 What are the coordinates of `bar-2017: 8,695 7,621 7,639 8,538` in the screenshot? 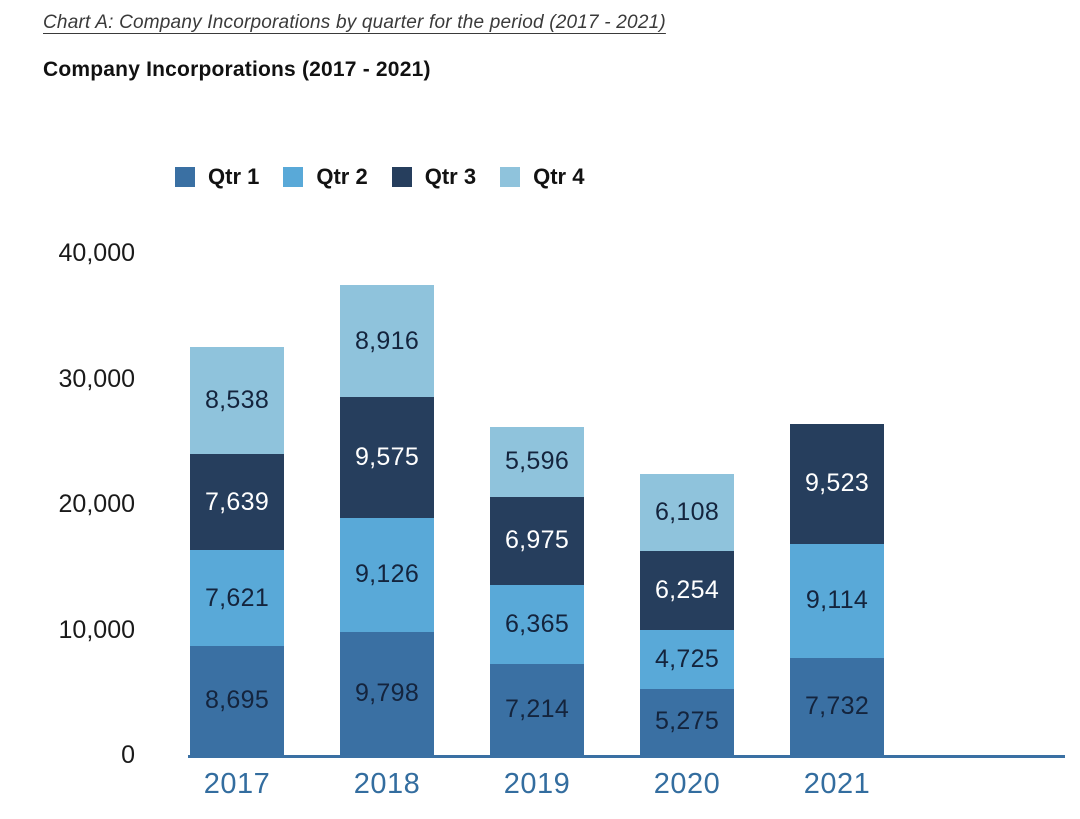 It's located at (237, 551).